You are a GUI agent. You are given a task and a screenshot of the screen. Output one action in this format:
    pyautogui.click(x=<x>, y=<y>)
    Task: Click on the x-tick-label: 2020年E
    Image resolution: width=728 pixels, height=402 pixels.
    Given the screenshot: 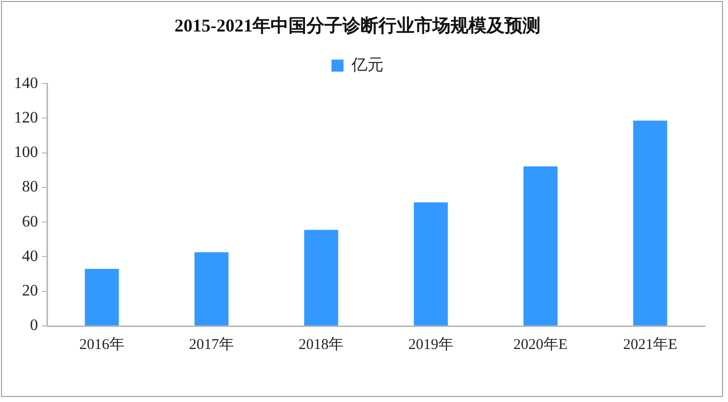 What is the action you would take?
    pyautogui.click(x=540, y=344)
    